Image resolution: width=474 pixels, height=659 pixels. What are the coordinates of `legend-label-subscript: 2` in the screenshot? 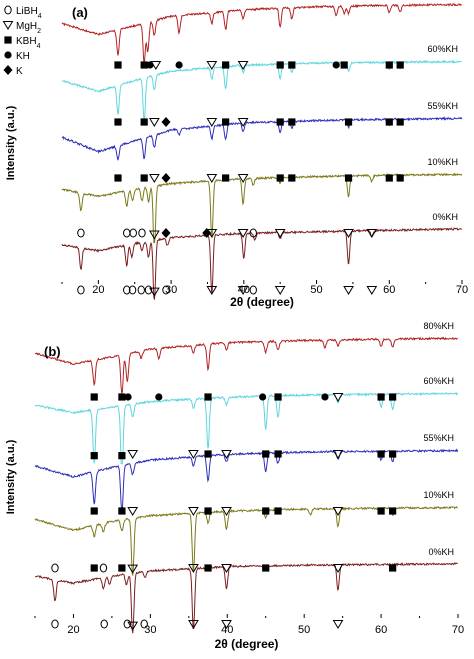 It's located at (39, 31).